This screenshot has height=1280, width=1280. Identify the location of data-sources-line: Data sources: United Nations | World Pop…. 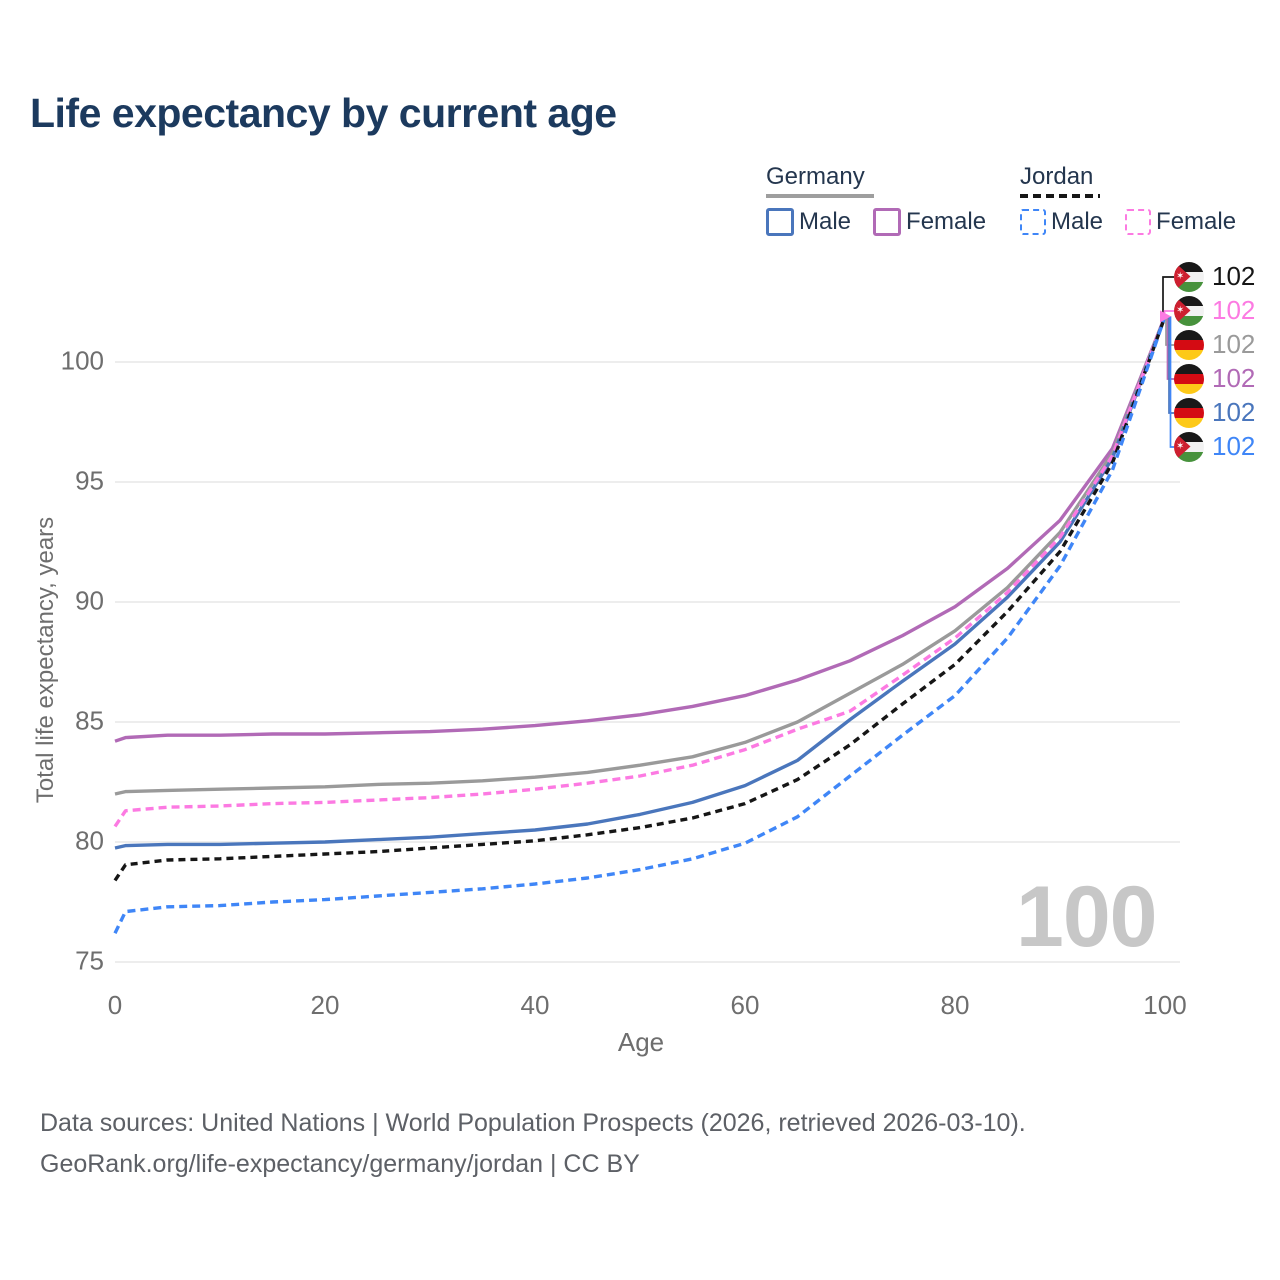
(533, 1123).